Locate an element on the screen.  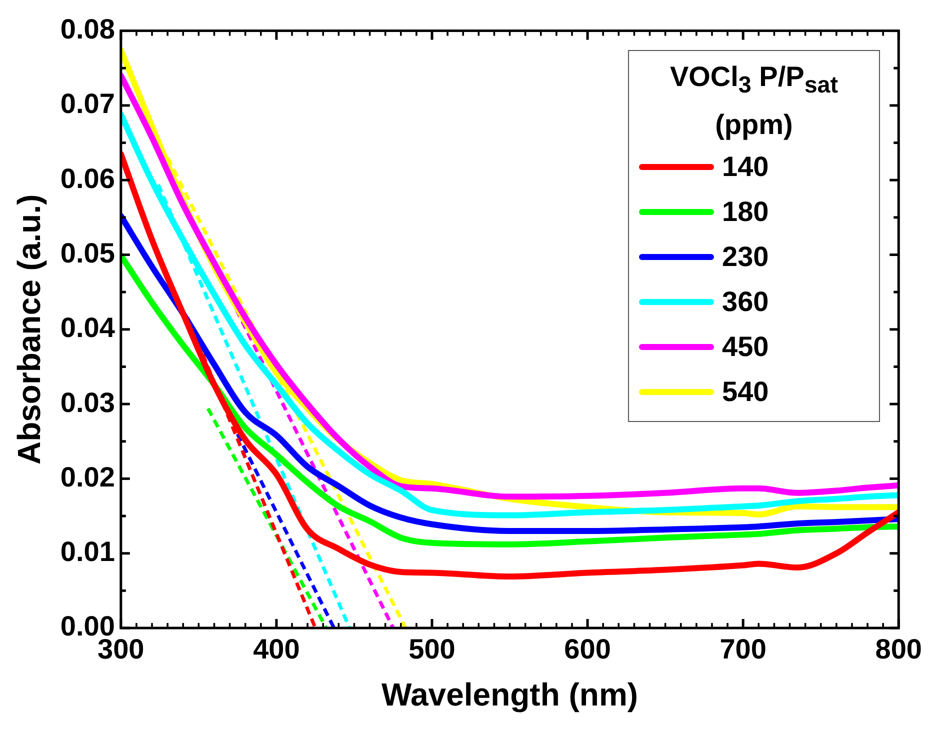
legend-label: 140 is located at coordinates (745, 167).